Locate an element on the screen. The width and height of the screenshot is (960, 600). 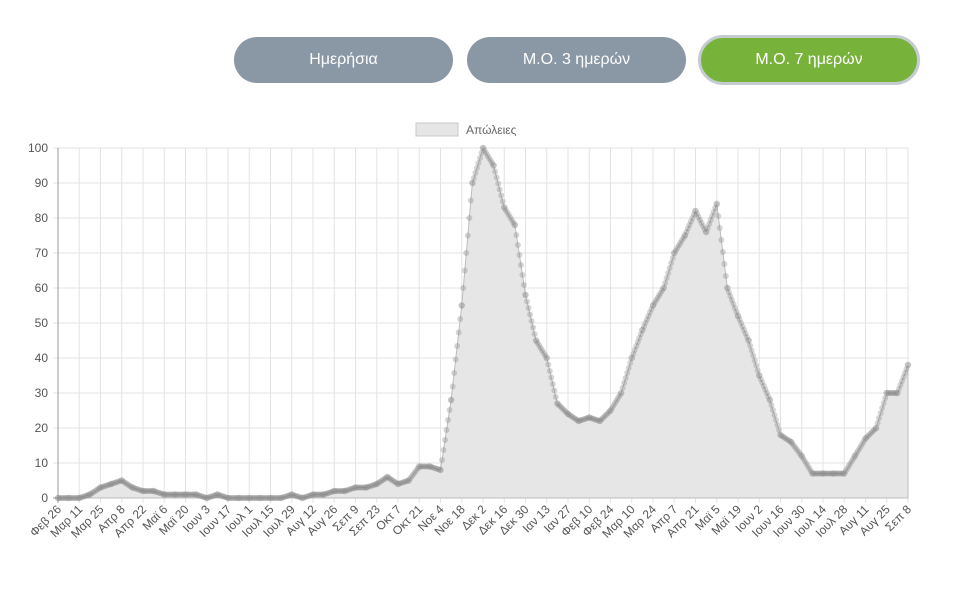
legend-swatch is located at coordinates (437, 129).